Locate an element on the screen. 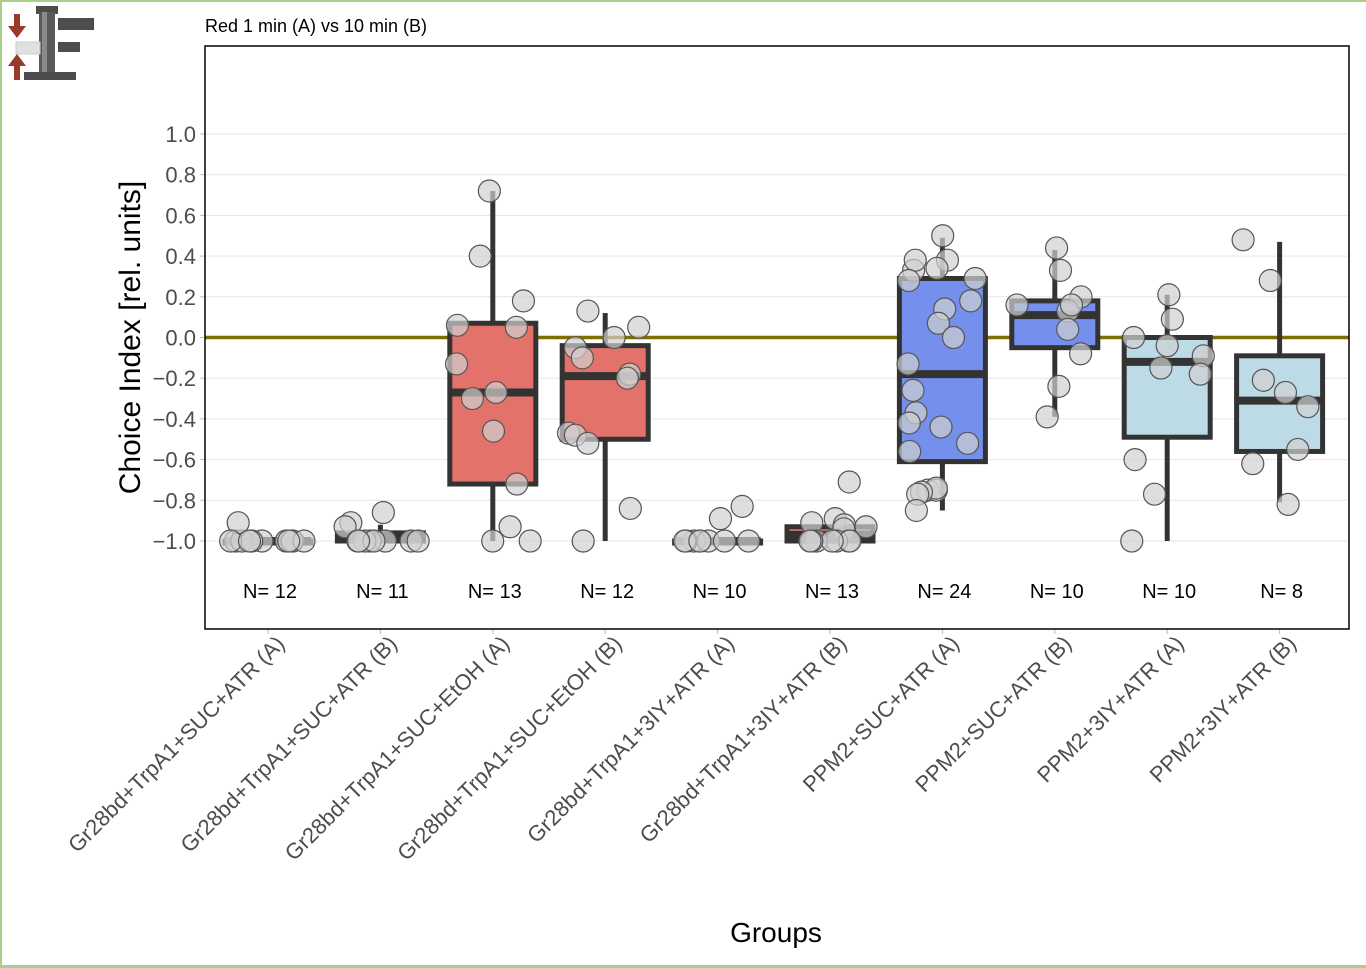 The height and width of the screenshot is (968, 1366). x-tick-label: Gr28bd+TrpA1+SUC+ATR (B) is located at coordinates (288, 744).